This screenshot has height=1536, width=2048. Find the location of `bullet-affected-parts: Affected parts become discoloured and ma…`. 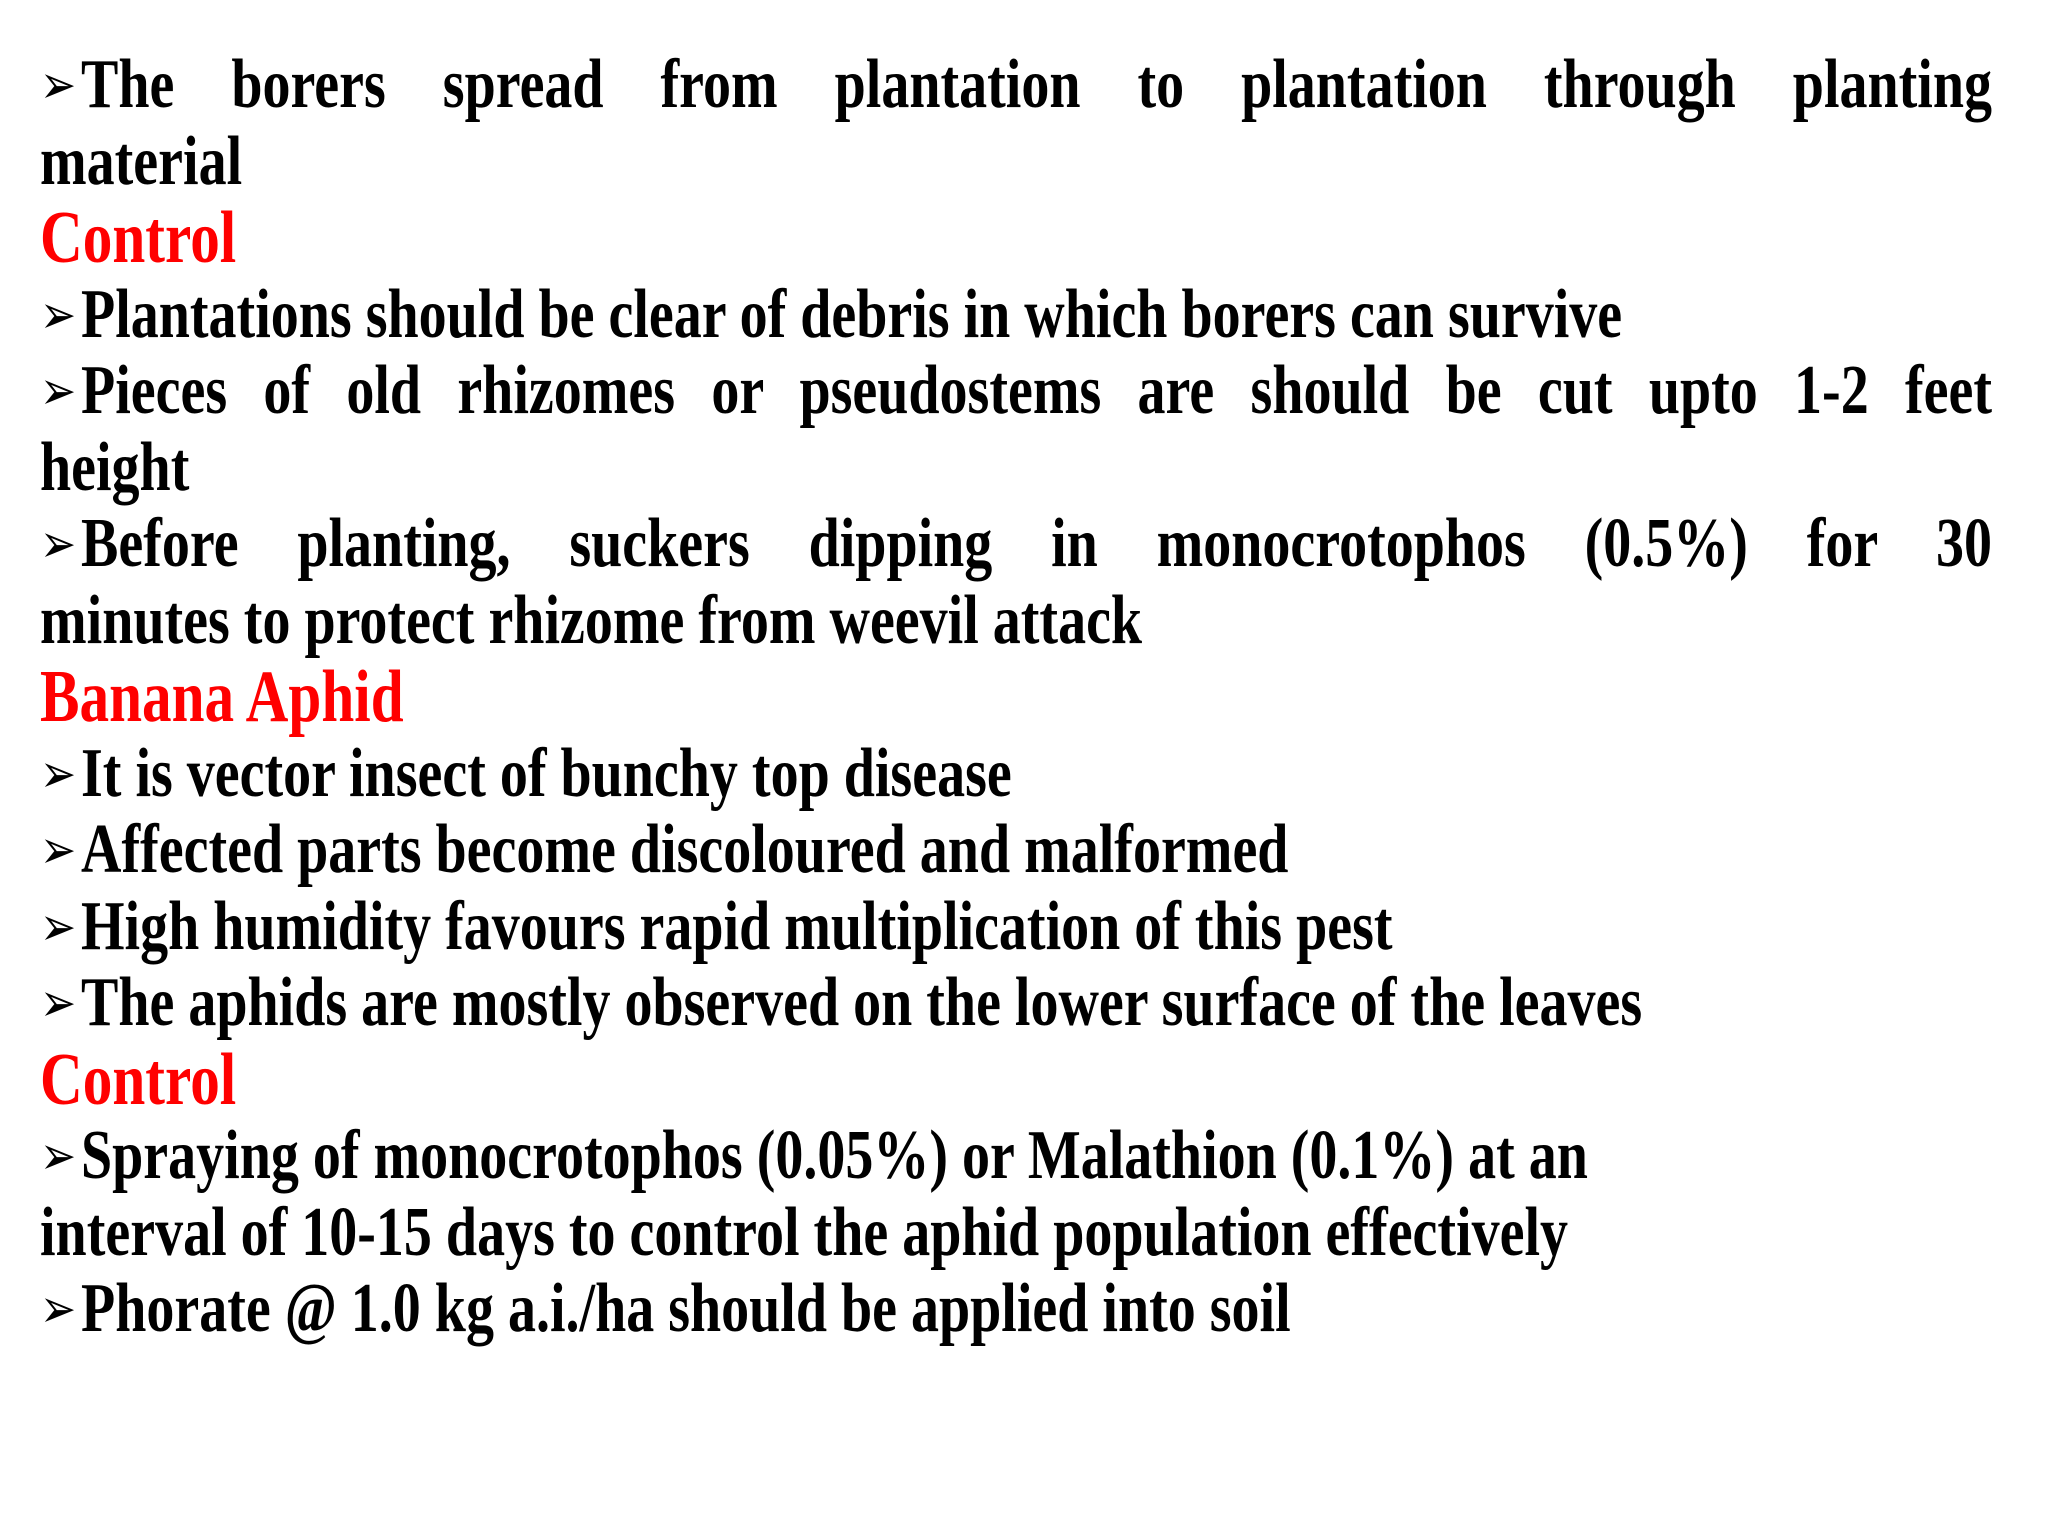

bullet-affected-parts: Affected parts become discoloured and ma… is located at coordinates (1016, 850).